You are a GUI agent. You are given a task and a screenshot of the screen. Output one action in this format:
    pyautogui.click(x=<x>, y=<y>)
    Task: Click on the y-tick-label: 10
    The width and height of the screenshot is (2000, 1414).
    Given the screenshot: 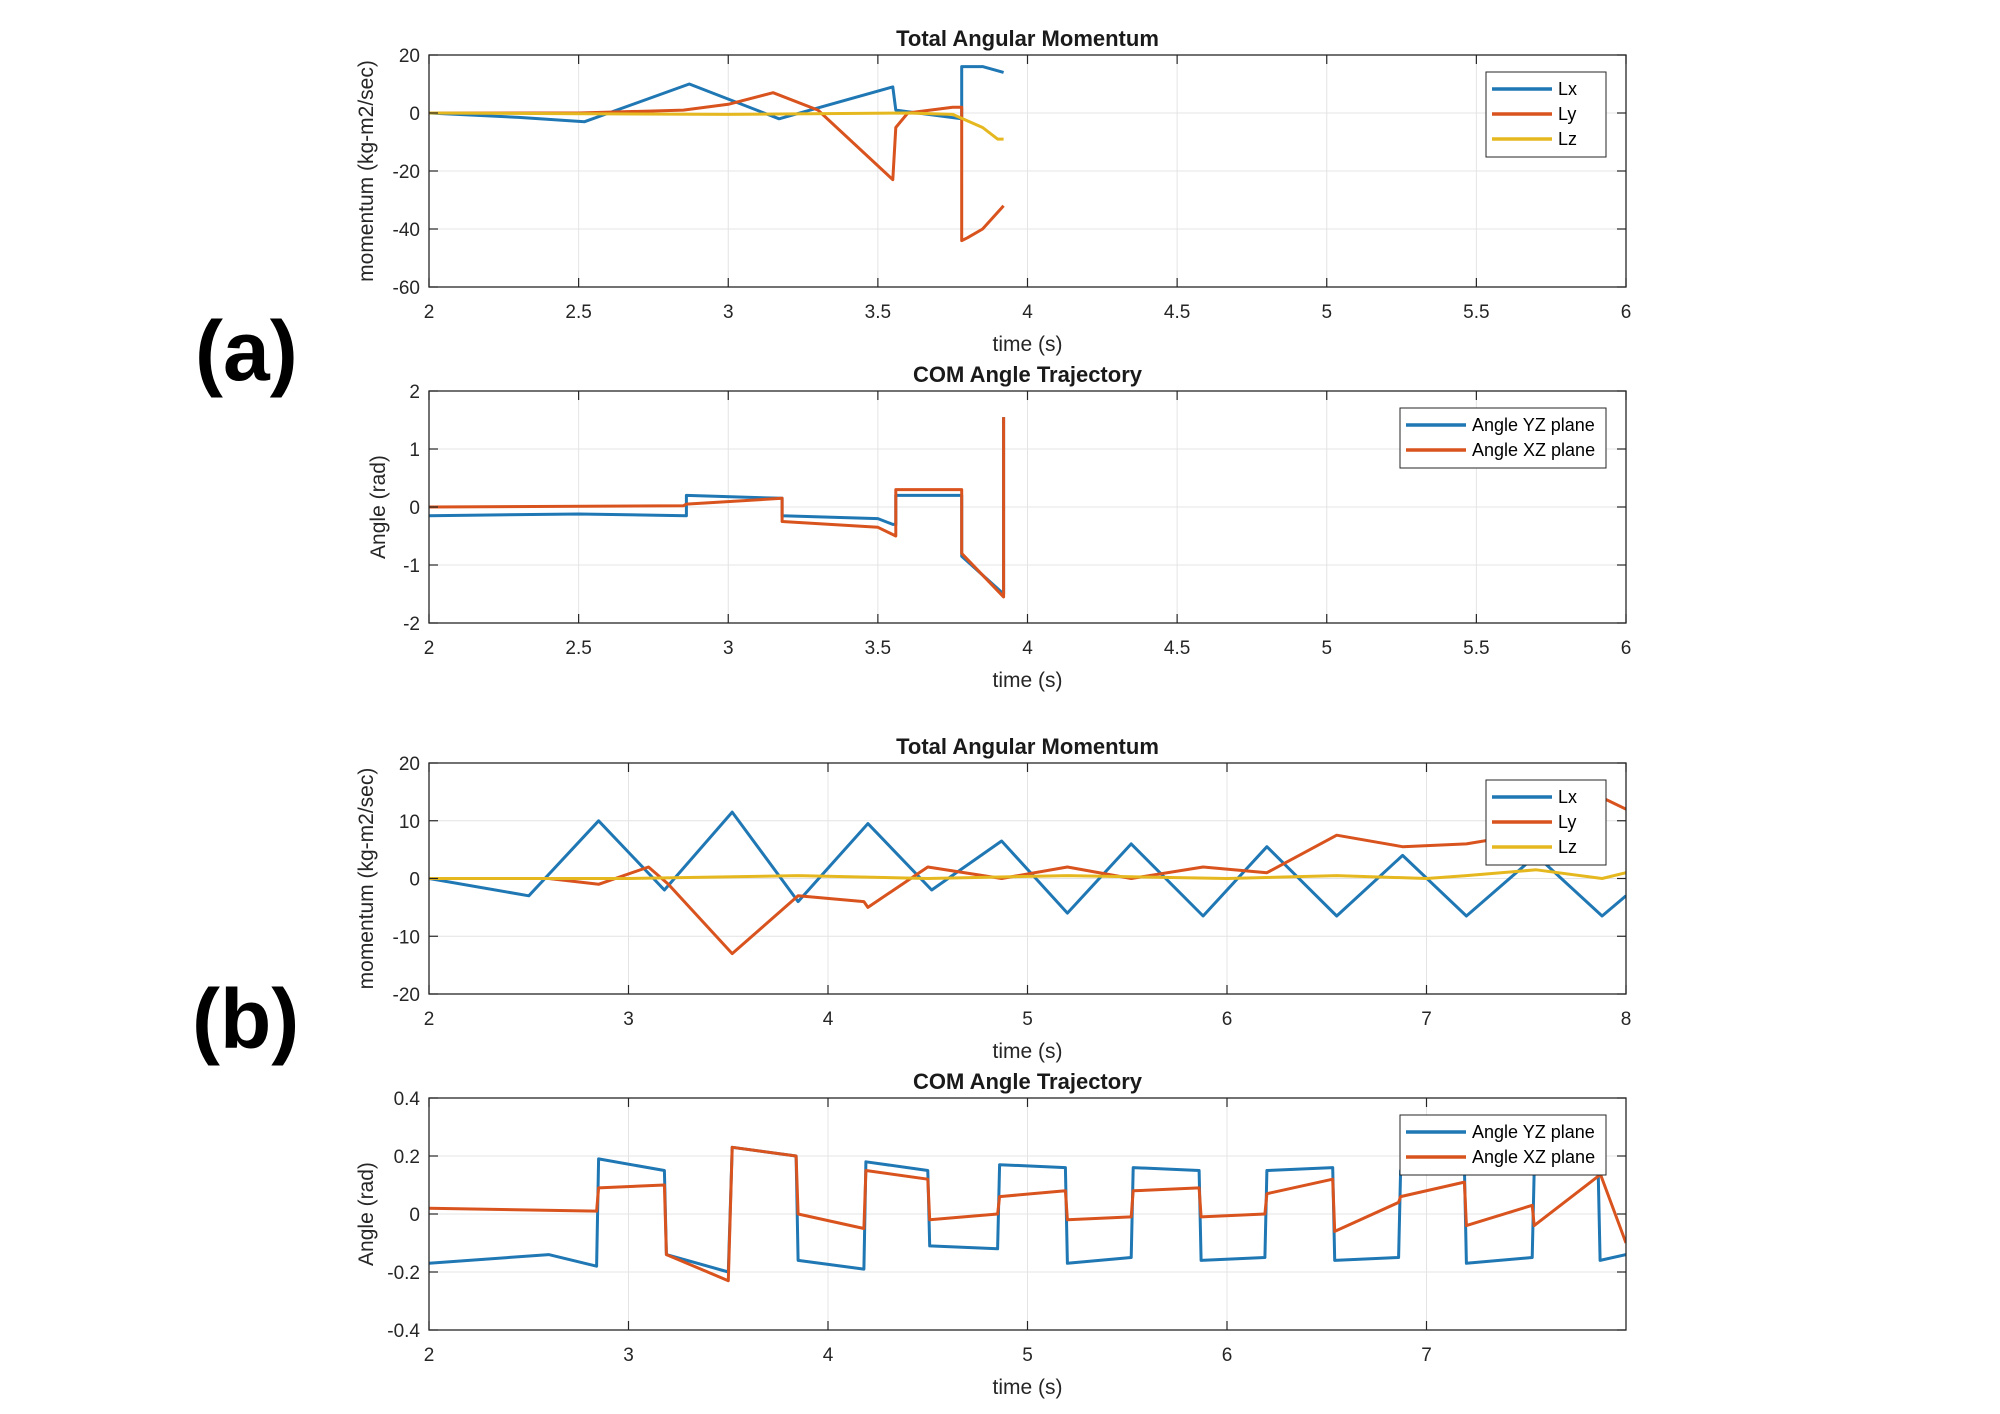 What is the action you would take?
    pyautogui.click(x=409, y=822)
    